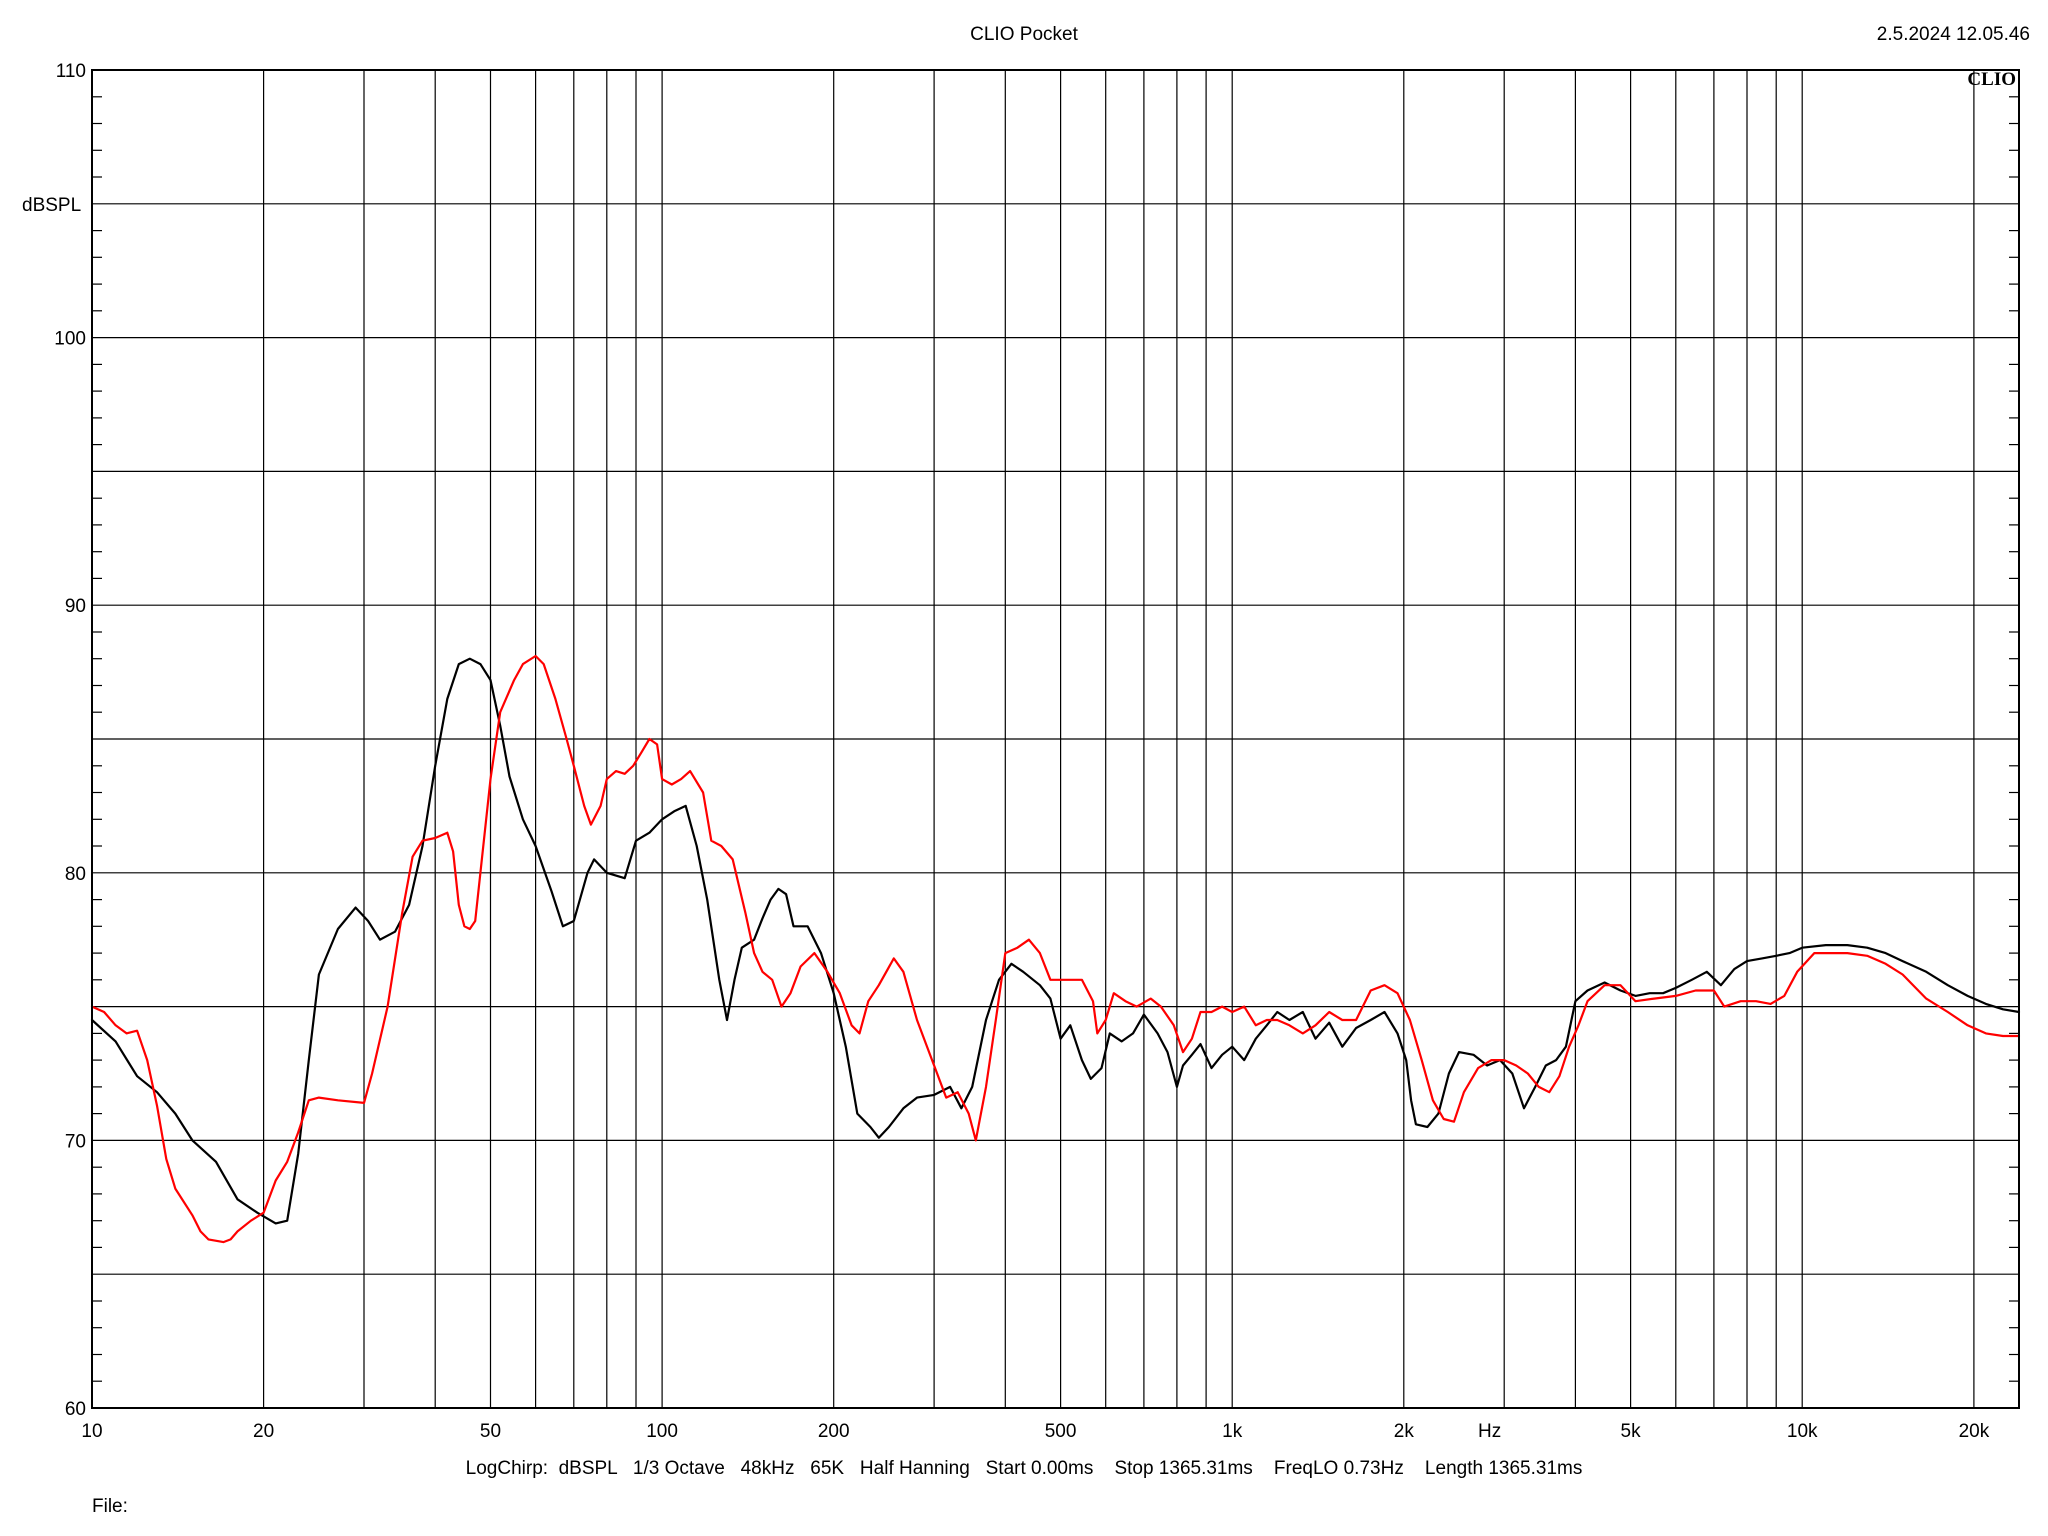 This screenshot has height=1536, width=2048. Describe the element at coordinates (263, 1431) in the screenshot. I see `x-tick-label: 20` at that location.